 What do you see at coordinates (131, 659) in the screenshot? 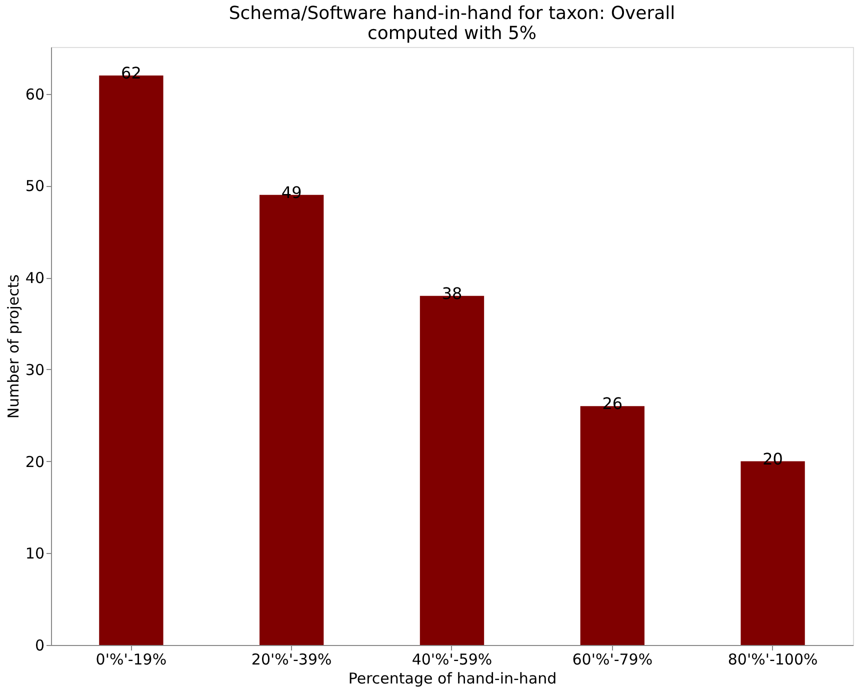
I see `x-tick-label: 0'%'-19%` at bounding box center [131, 659].